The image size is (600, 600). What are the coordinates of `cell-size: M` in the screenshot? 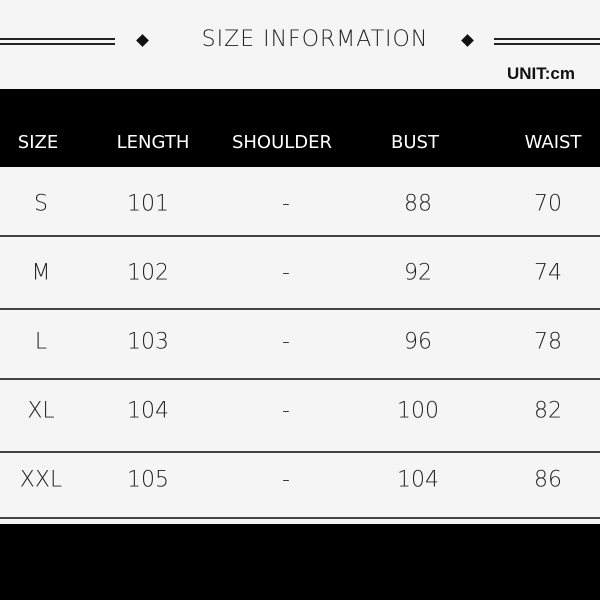 It's located at (41, 273).